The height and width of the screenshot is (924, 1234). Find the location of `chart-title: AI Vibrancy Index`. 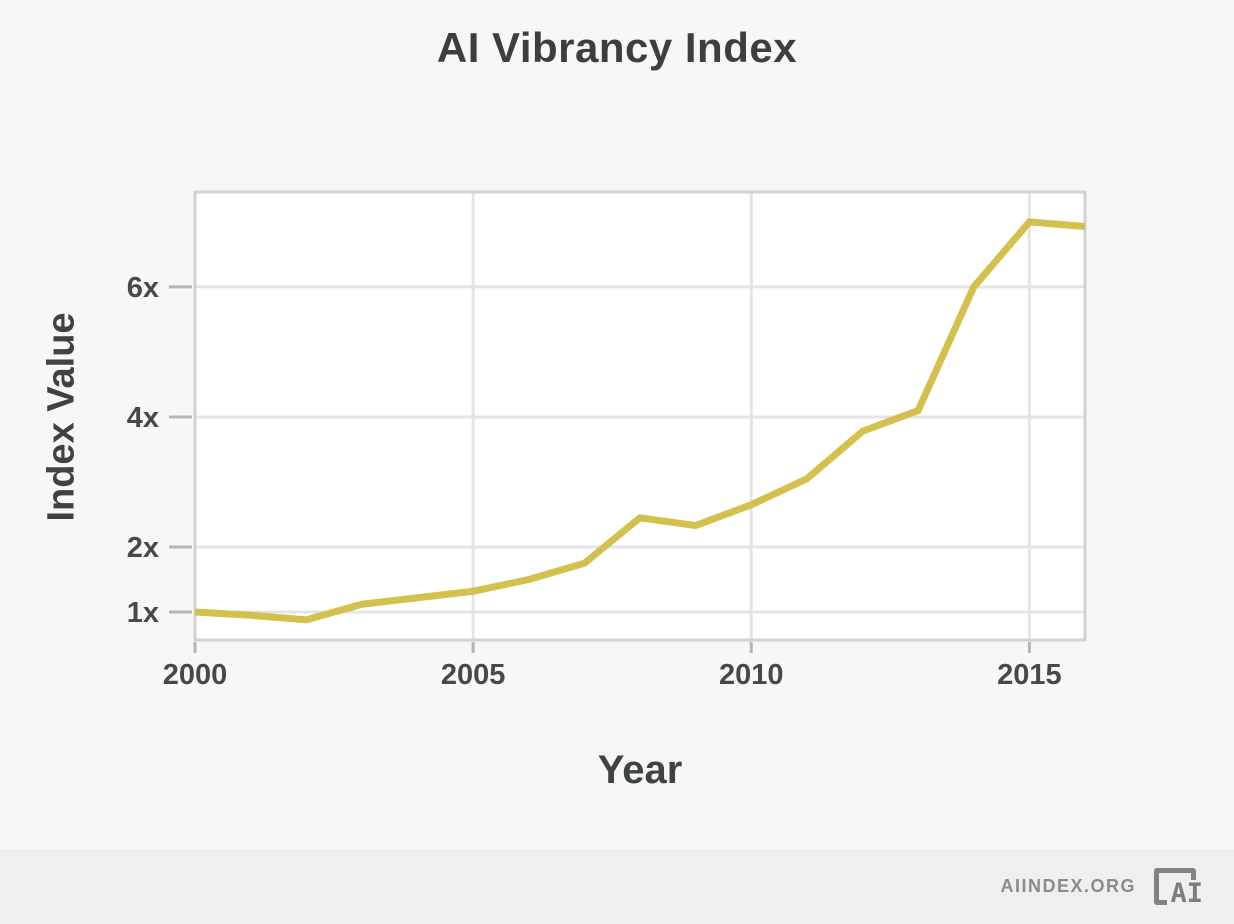

chart-title: AI Vibrancy Index is located at coordinates (617, 47).